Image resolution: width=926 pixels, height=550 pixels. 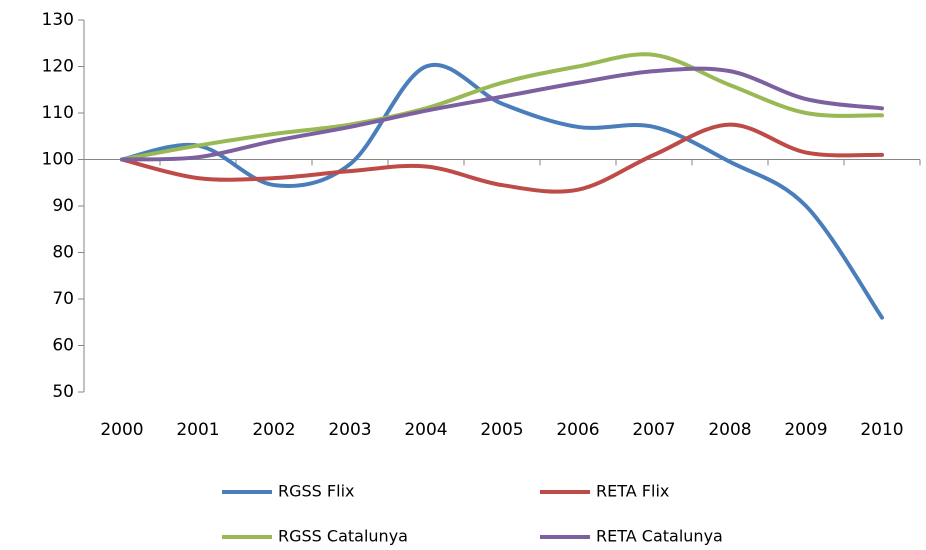 What do you see at coordinates (58, 113) in the screenshot?
I see `y-tick-label: 110` at bounding box center [58, 113].